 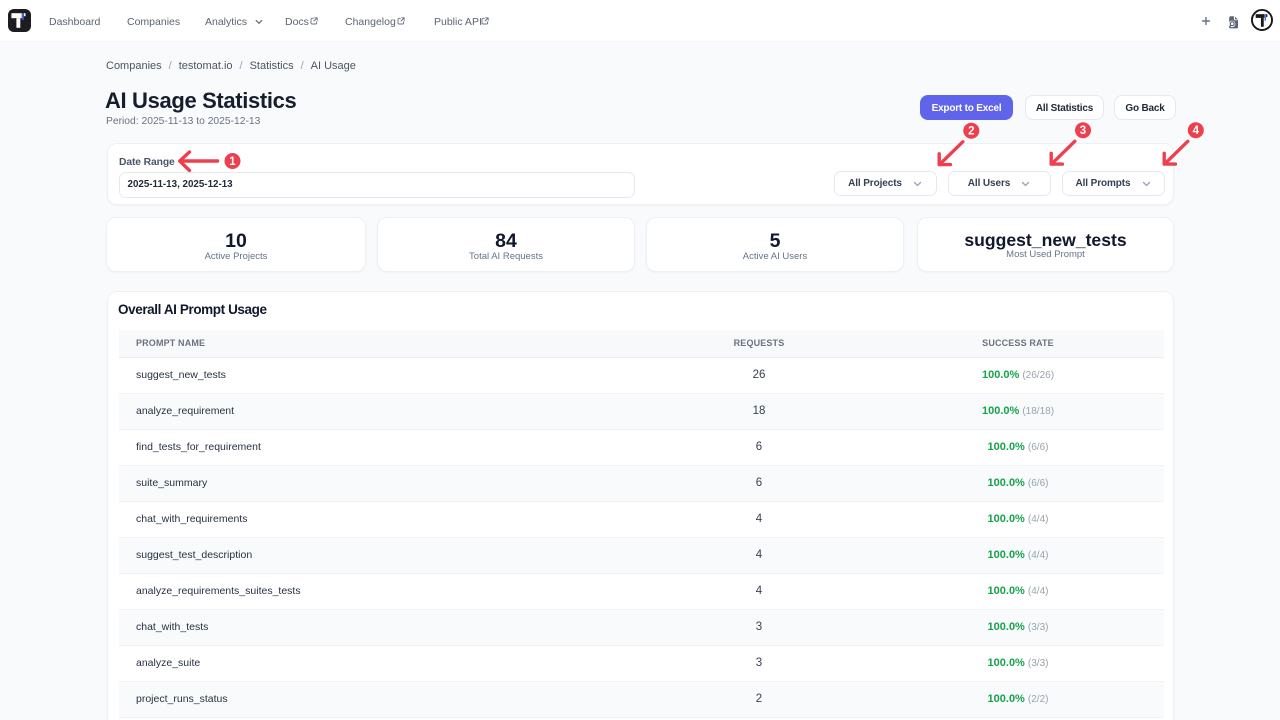 What do you see at coordinates (971, 132) in the screenshot?
I see `svg-text: 2` at bounding box center [971, 132].